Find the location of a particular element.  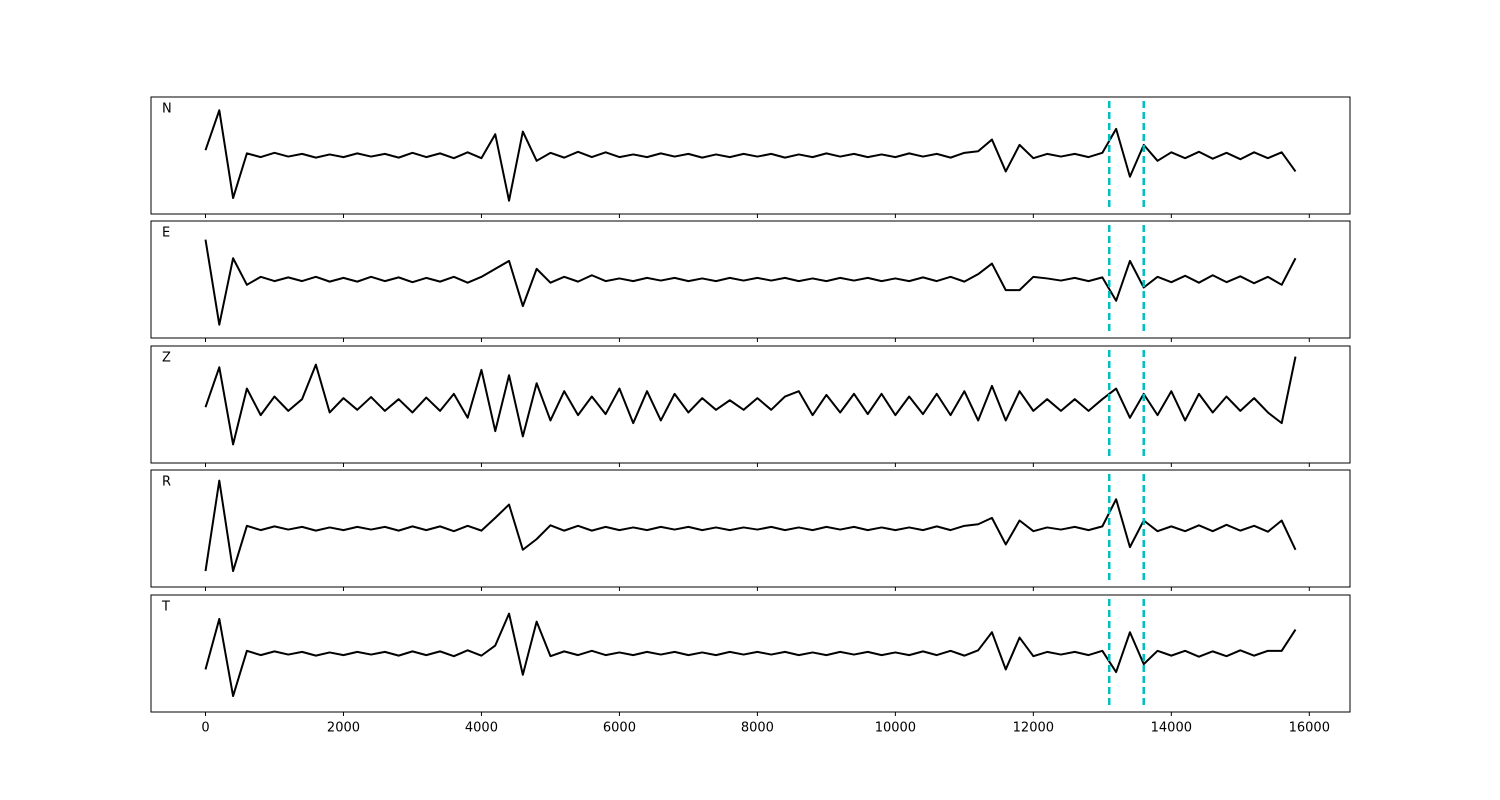

x-tick-label: 10000 is located at coordinates (895, 728).